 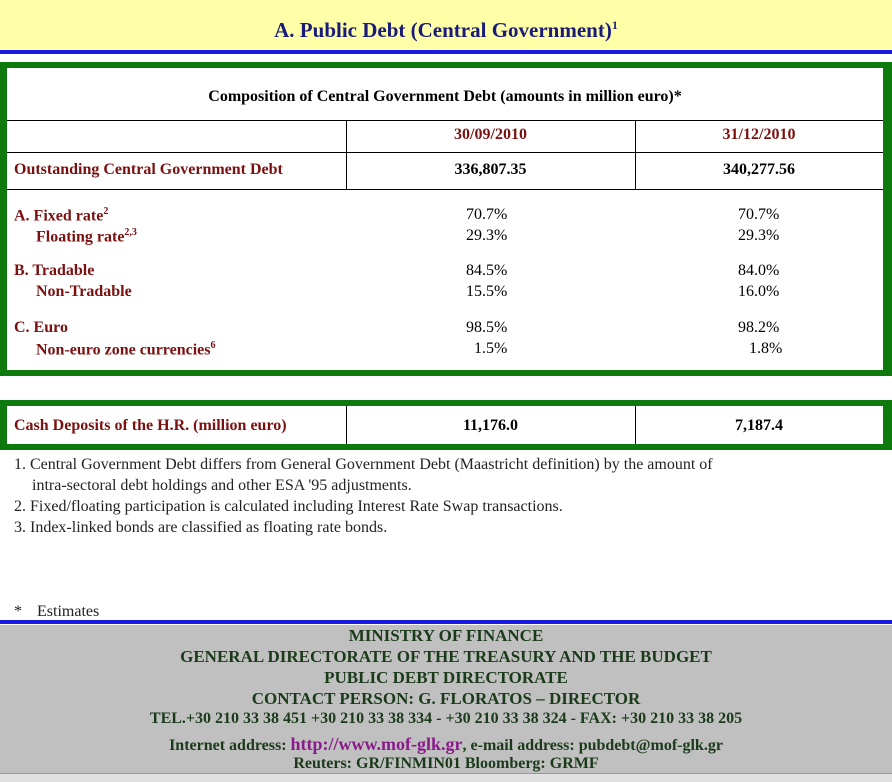 I want to click on cash-value-2: 7,187.4, so click(x=759, y=425).